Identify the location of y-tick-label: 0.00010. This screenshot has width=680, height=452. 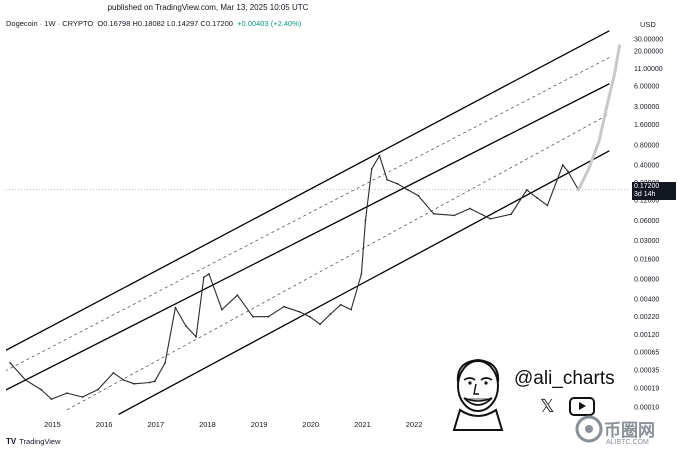
(646, 407).